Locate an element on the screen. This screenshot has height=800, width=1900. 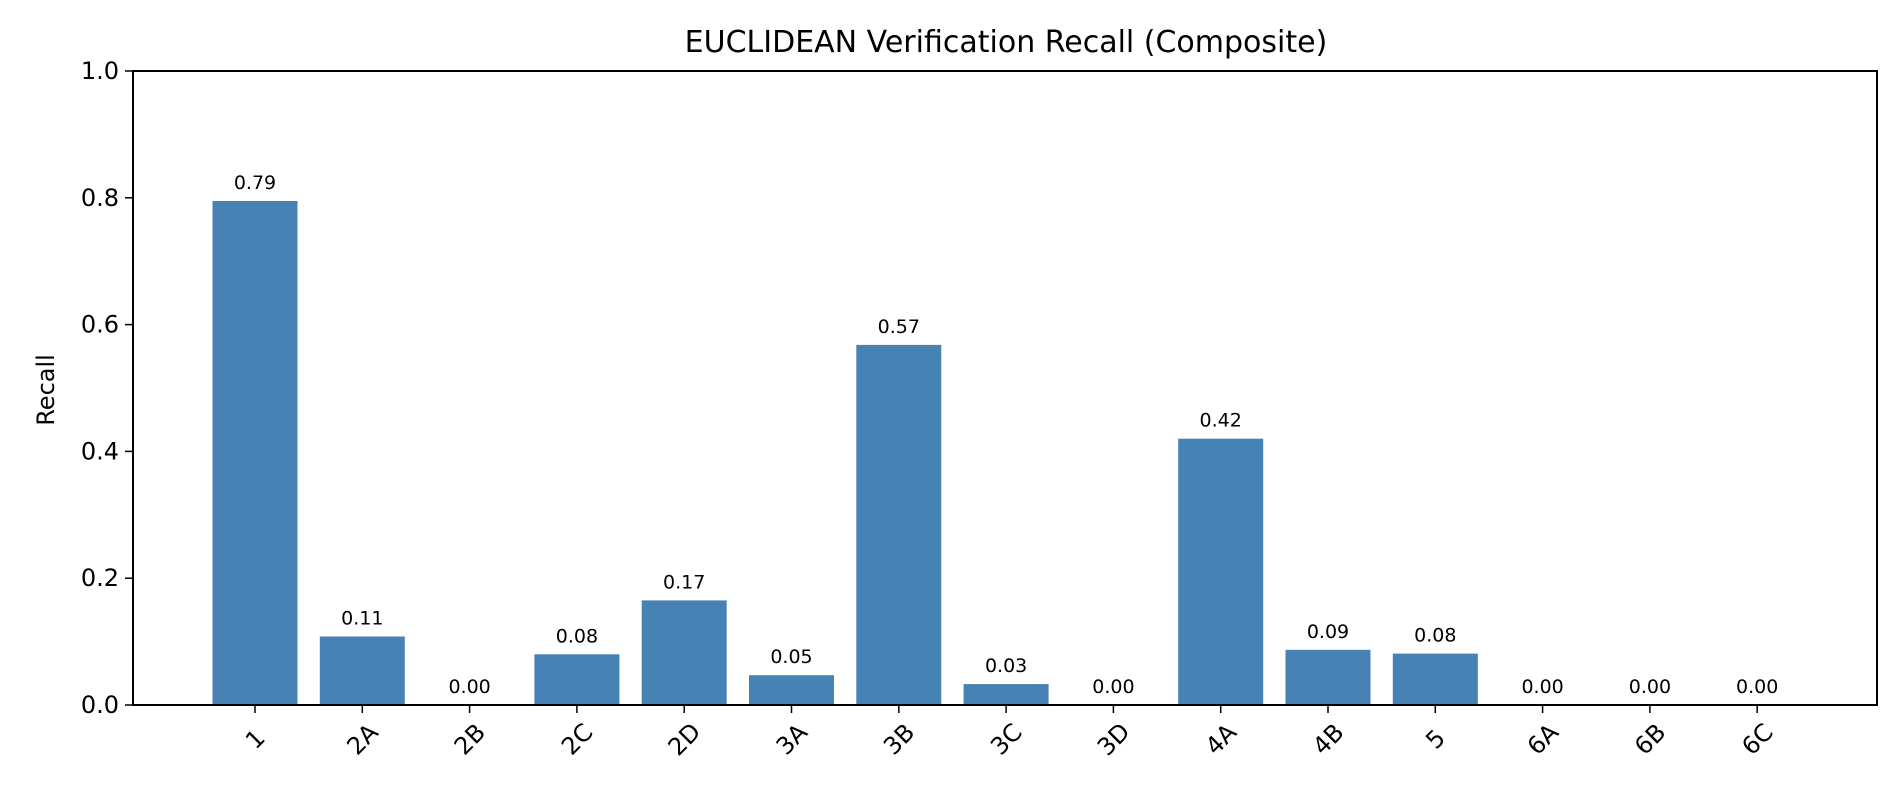
y-tick-label: 0.2 is located at coordinates (100, 578).